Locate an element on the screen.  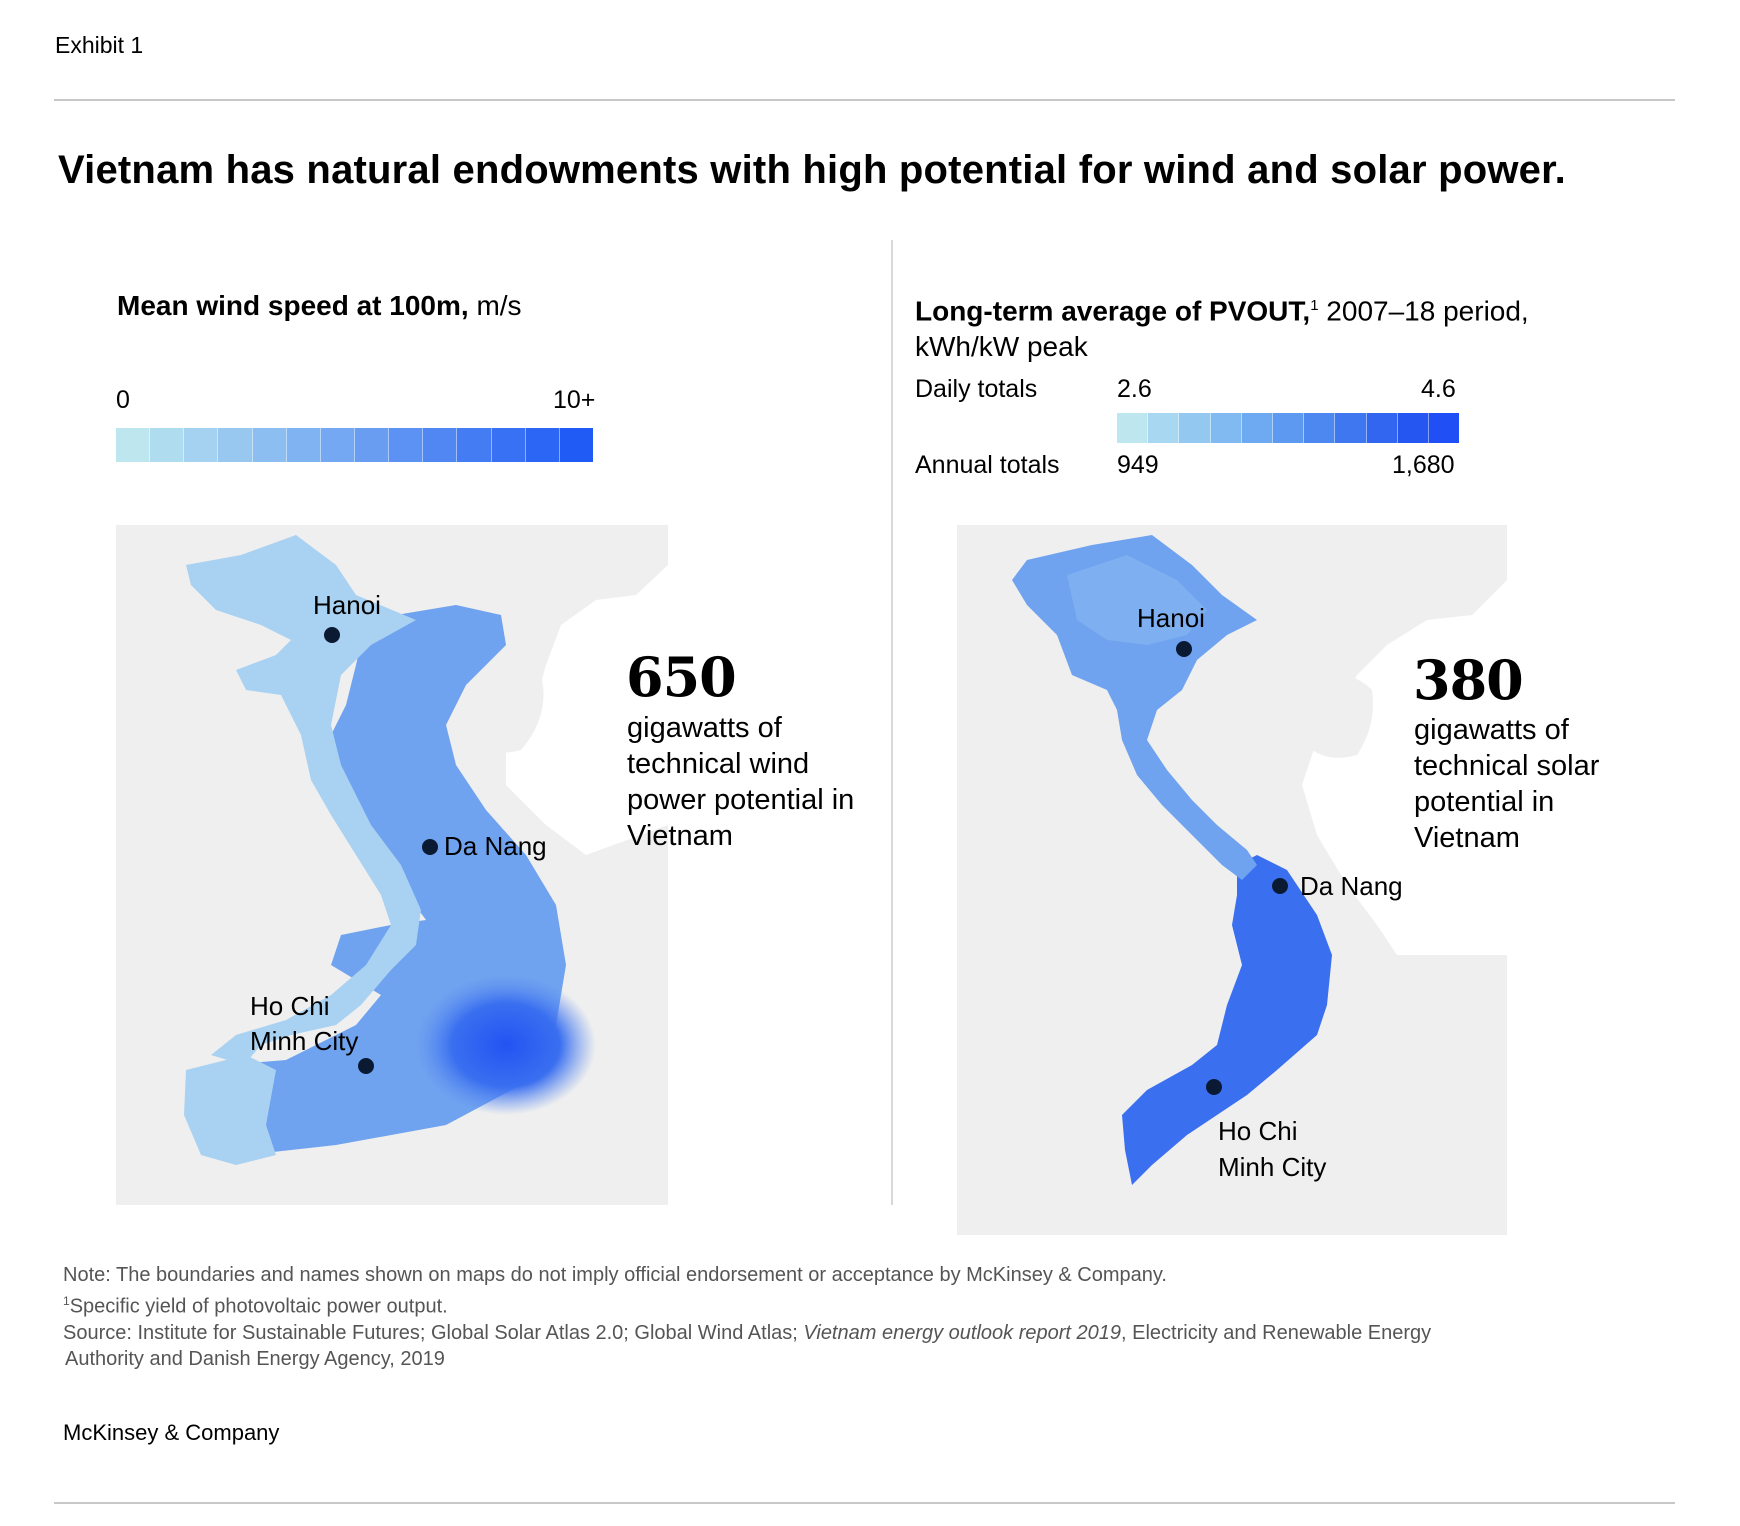
solar-daily-min: 2.6 is located at coordinates (1134, 389).